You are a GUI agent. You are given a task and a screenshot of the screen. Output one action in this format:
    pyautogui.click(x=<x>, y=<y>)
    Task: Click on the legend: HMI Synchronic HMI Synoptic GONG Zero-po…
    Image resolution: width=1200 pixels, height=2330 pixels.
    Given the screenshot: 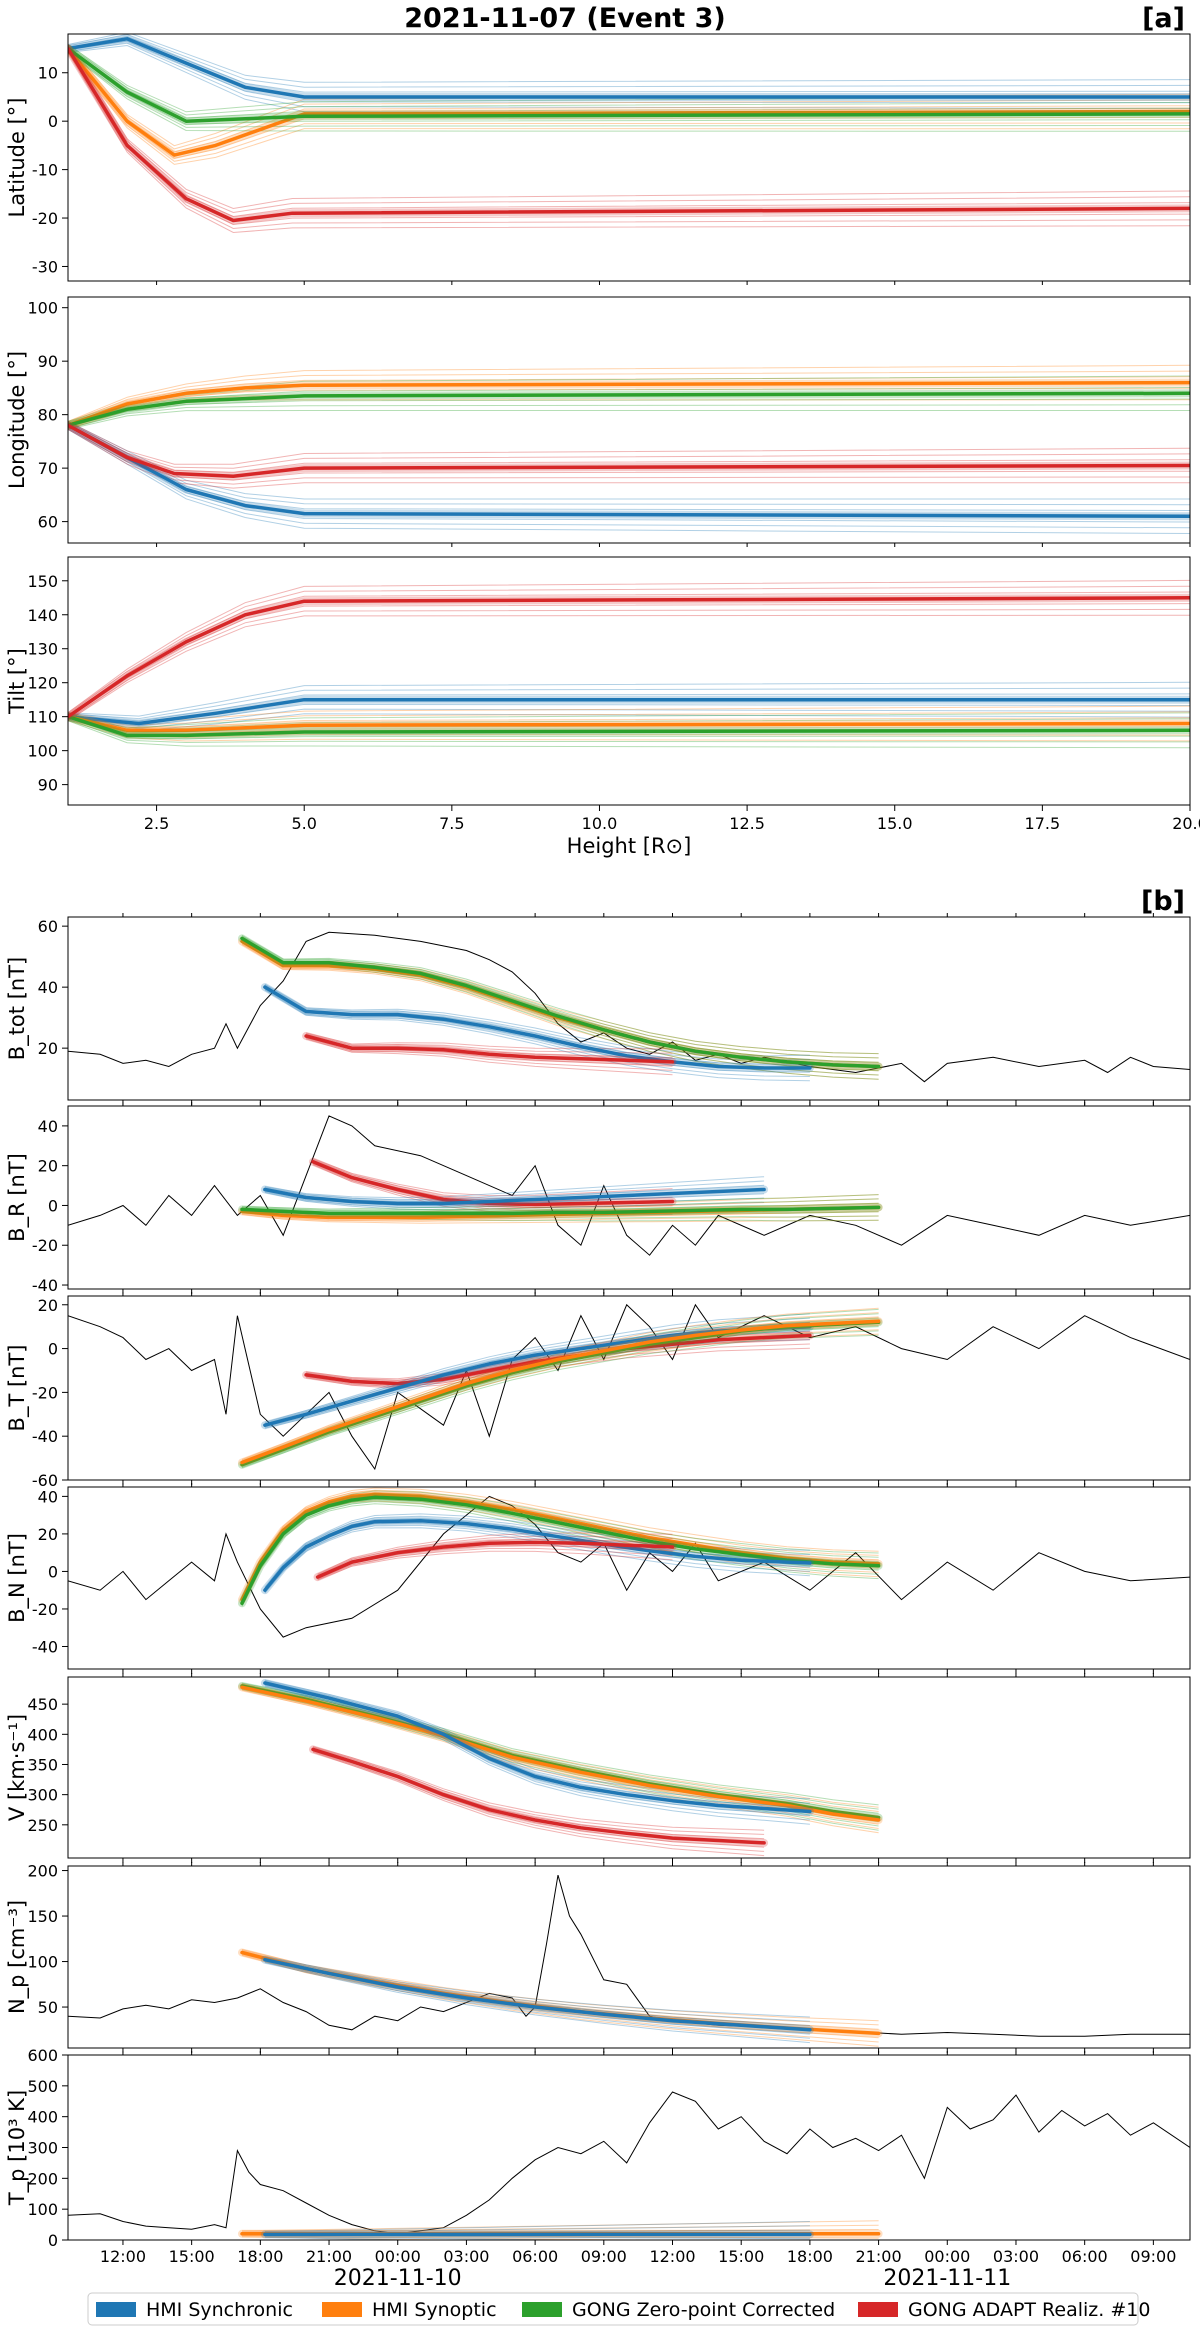 What is the action you would take?
    pyautogui.click(x=618, y=2309)
    